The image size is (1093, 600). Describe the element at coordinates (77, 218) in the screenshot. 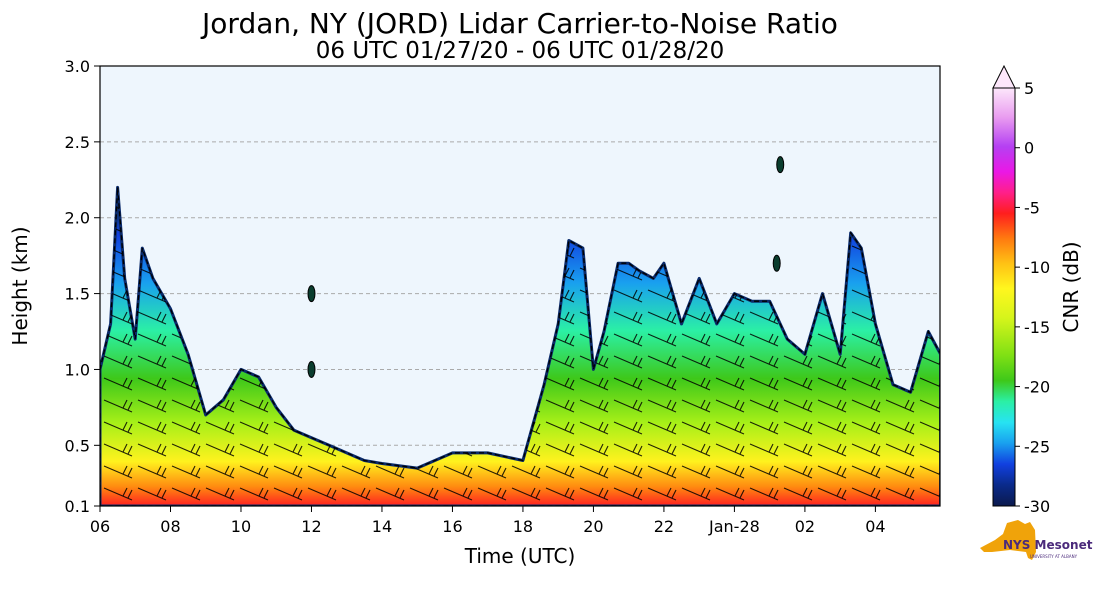

I see `y-tick-label: 2.0` at that location.